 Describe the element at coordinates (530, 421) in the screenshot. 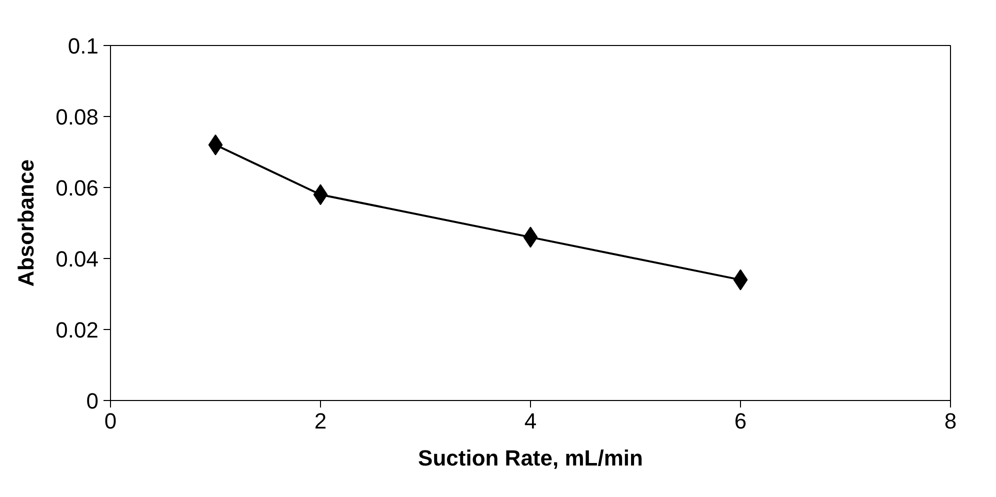

I see `x-tick-label: 4` at that location.